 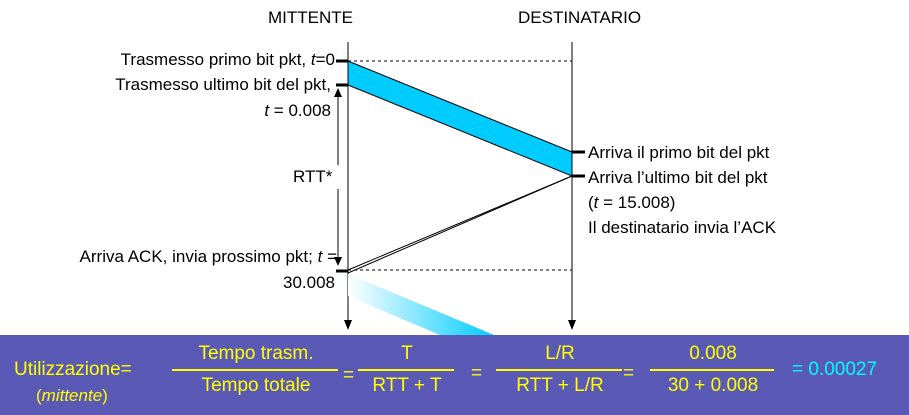 What do you see at coordinates (338, 261) in the screenshot?
I see `rtt-arrow-head-bottom` at bounding box center [338, 261].